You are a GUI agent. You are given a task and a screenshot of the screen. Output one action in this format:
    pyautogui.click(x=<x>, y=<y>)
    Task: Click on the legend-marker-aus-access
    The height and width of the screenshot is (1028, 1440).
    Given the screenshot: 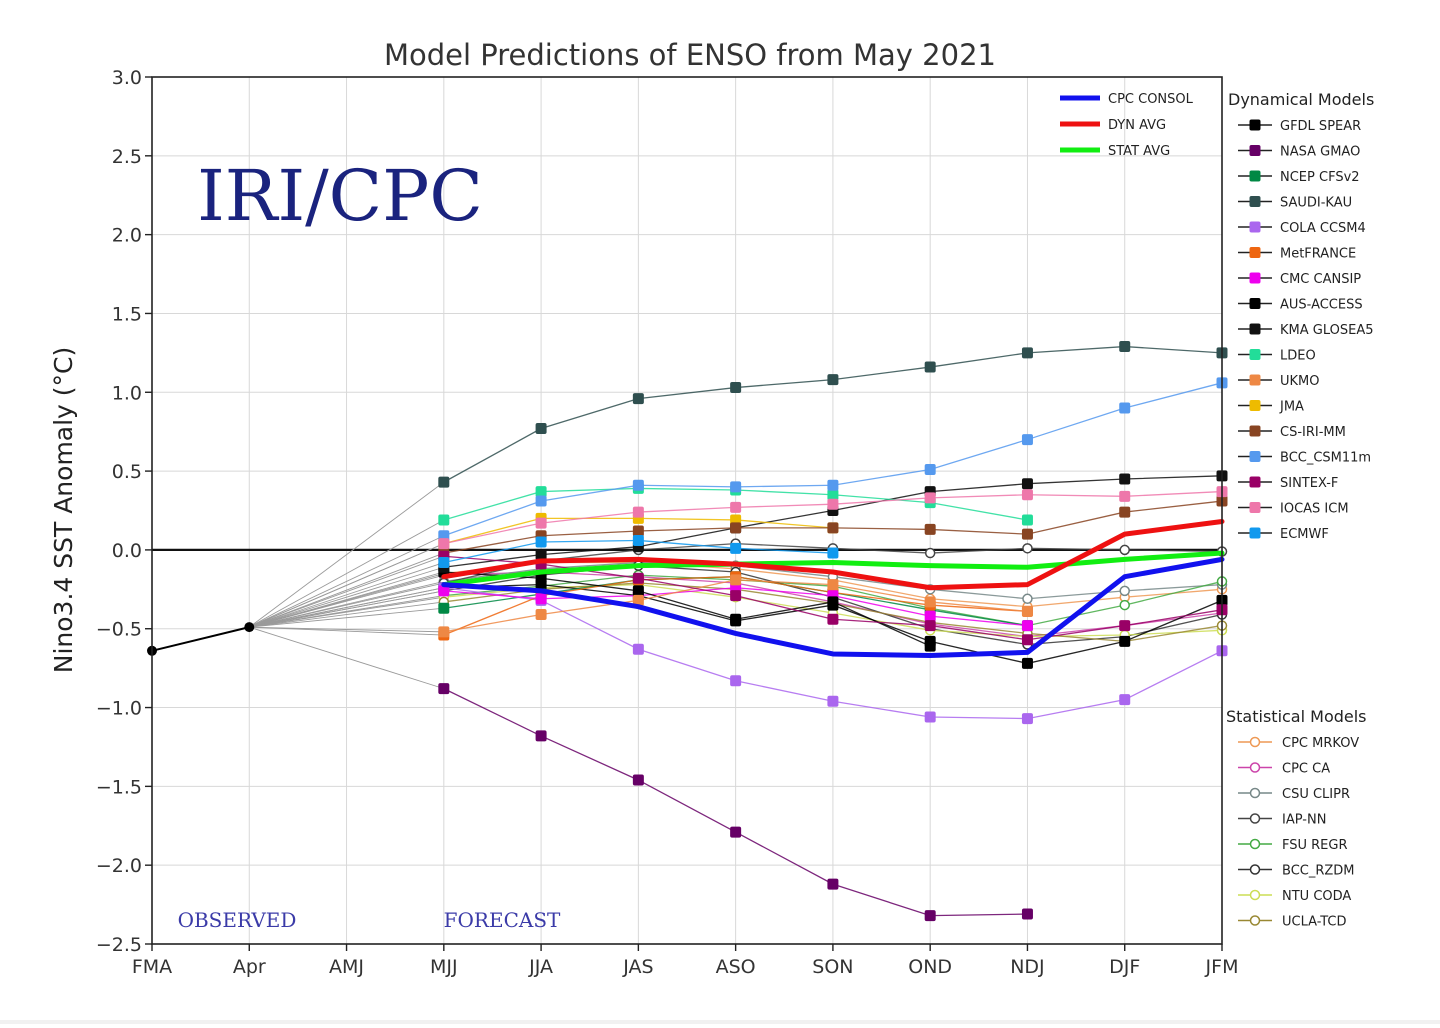 What is the action you would take?
    pyautogui.click(x=1255, y=303)
    